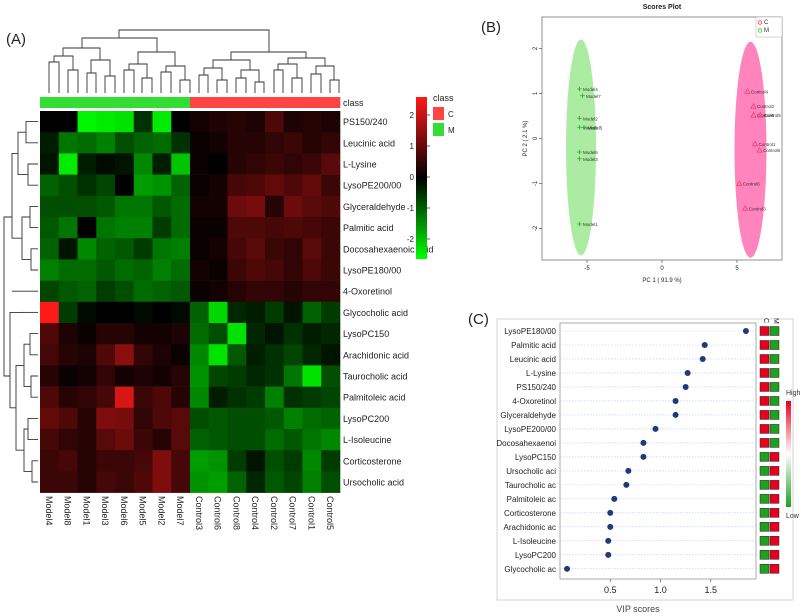 This screenshot has width=803, height=616. I want to click on x-tick-label: -5, so click(587, 269).